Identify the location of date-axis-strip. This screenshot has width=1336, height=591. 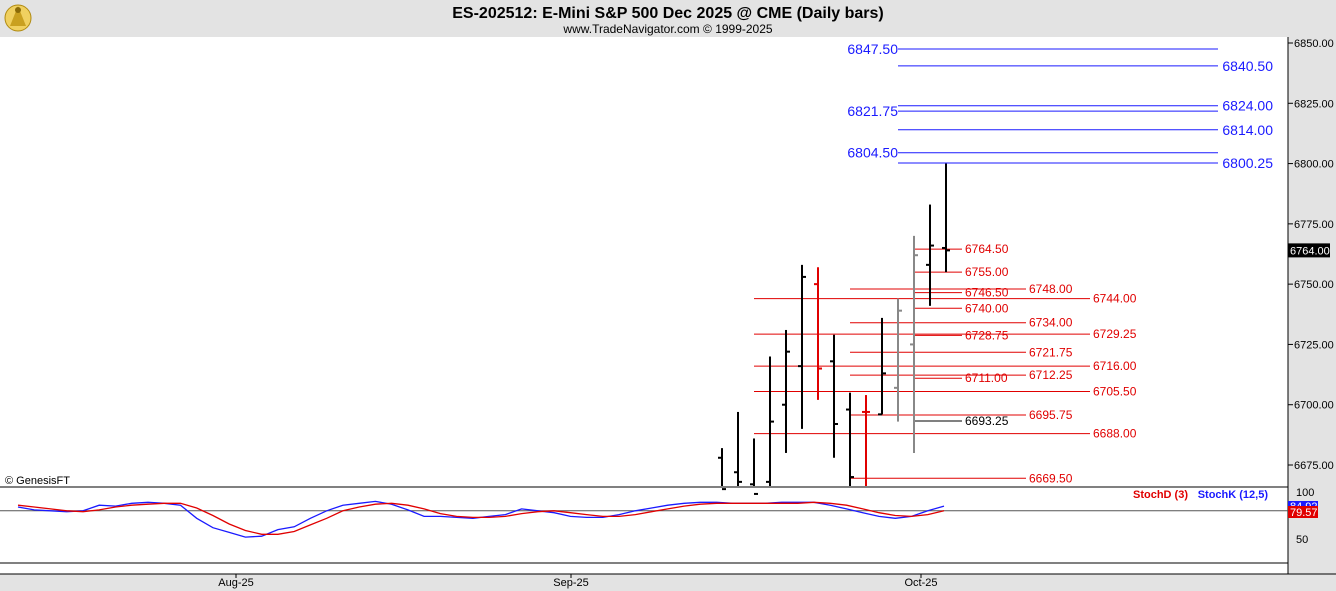
(668, 582).